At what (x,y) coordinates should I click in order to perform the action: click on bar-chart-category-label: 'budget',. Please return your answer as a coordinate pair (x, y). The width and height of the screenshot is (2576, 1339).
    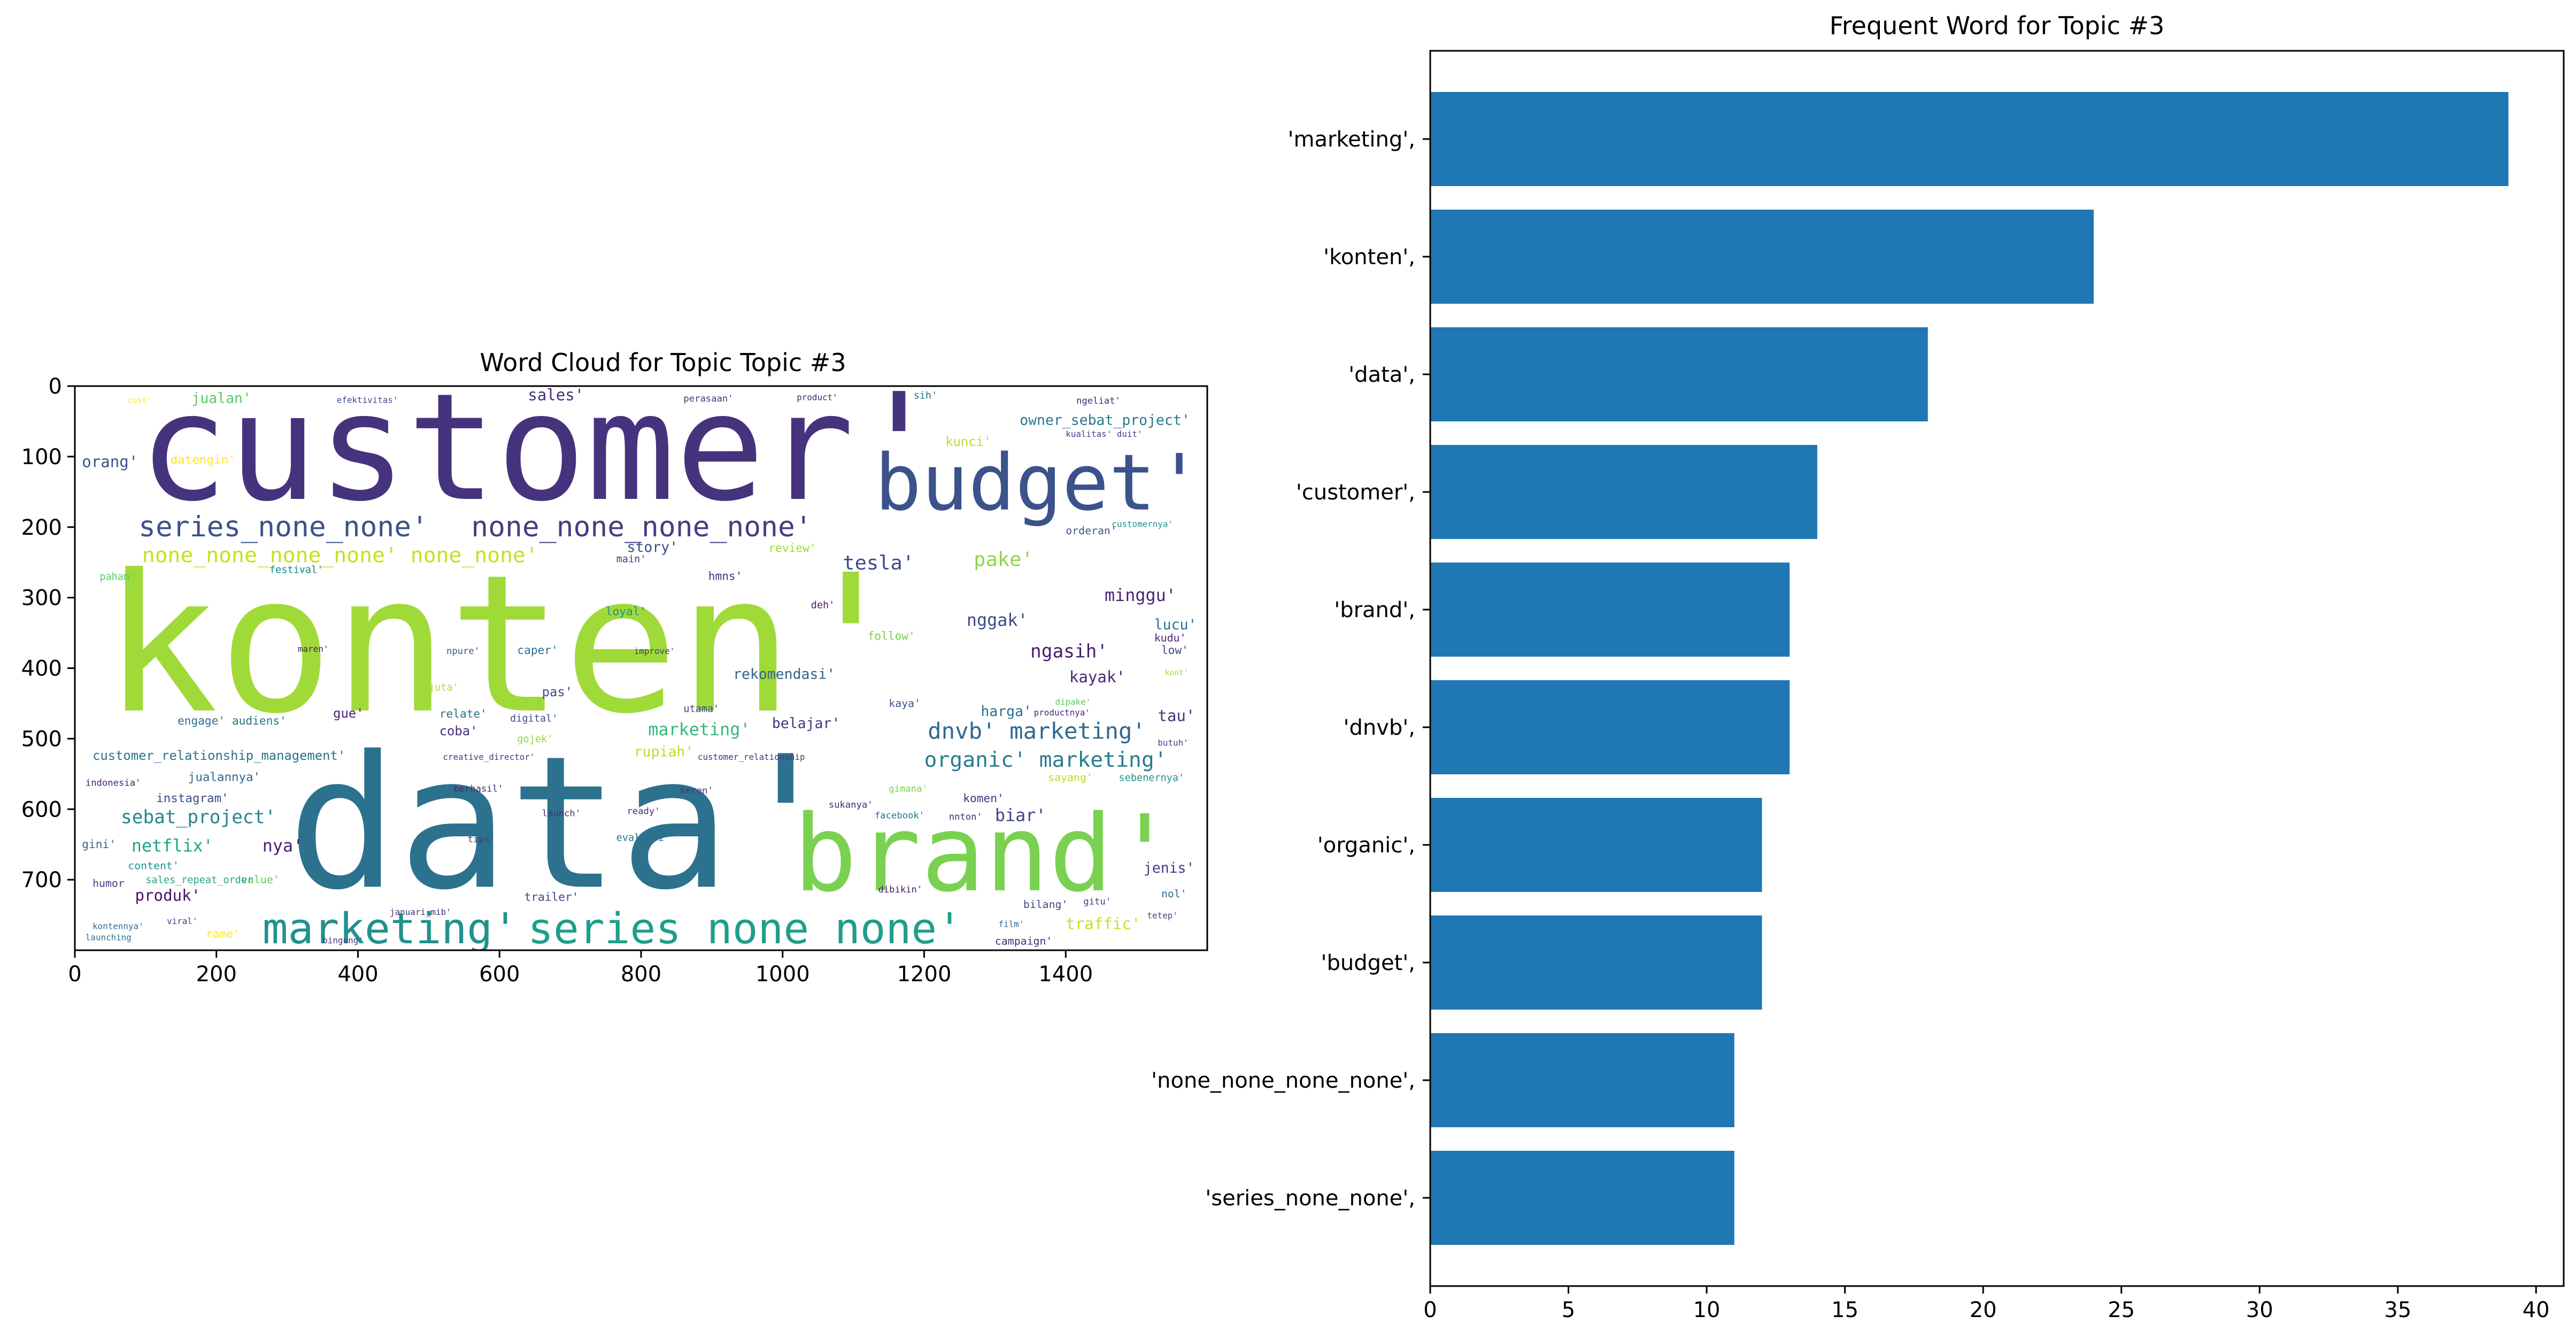
    Looking at the image, I should click on (1368, 963).